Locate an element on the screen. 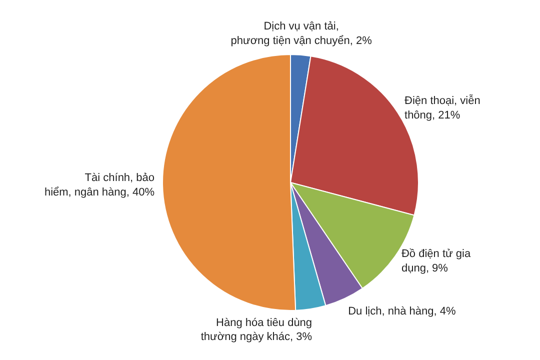  slice-label: Tài chính, bảo hiểm, ngân hàng, 40% is located at coordinates (99, 185).